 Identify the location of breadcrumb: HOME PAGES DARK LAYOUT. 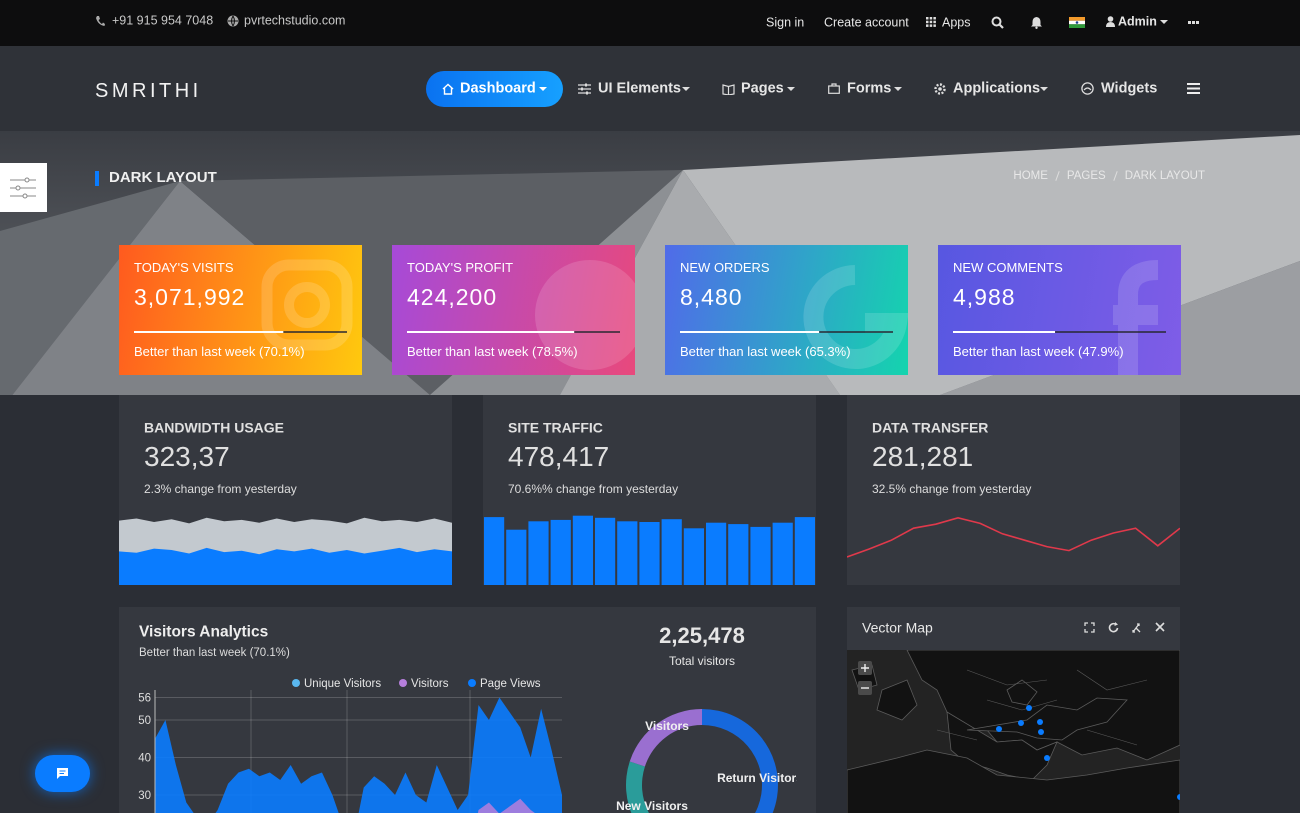
(1109, 176).